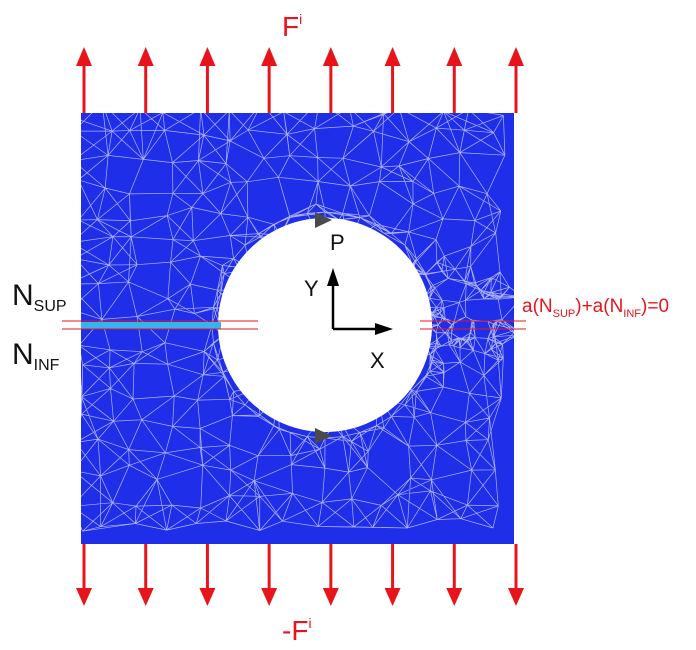 Image resolution: width=696 pixels, height=650 pixels. Describe the element at coordinates (595, 308) in the screenshot. I see `constraint-equation: a(NSUP)+a(NINF)=0` at that location.